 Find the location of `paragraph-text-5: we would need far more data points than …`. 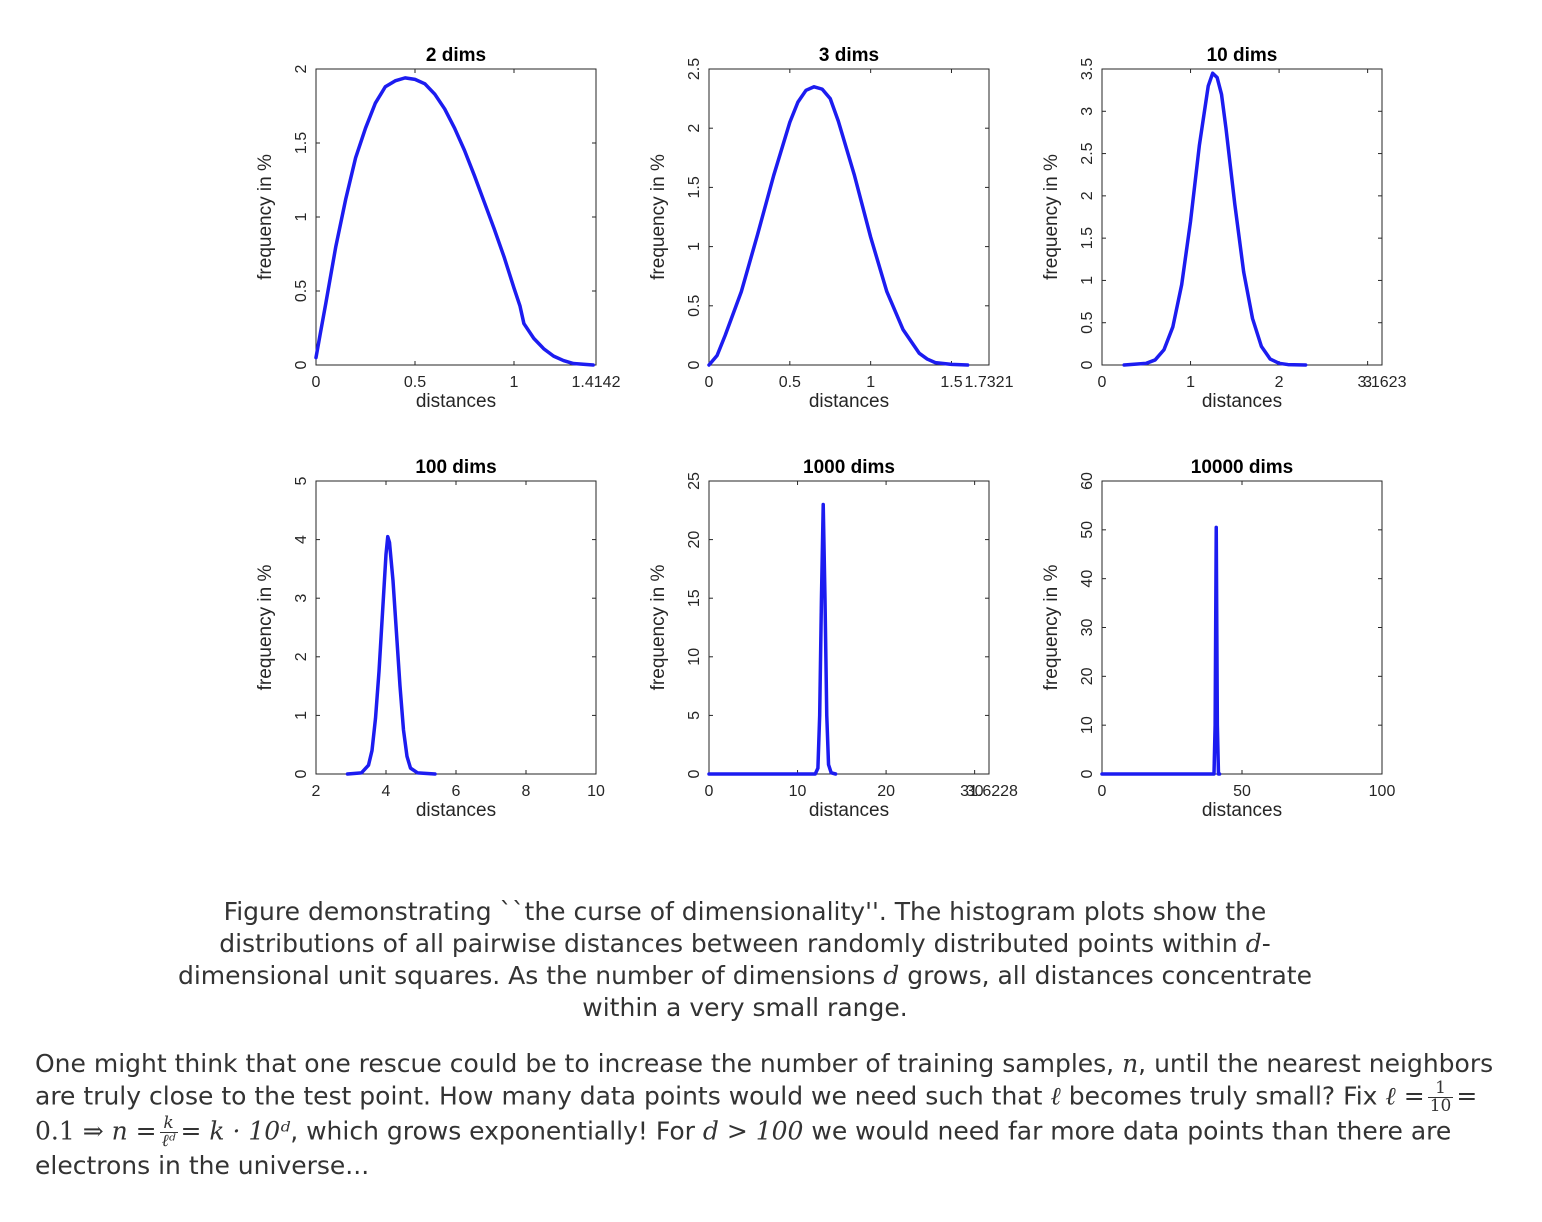

paragraph-text-5: we would need far more data points than … is located at coordinates (743, 1148).